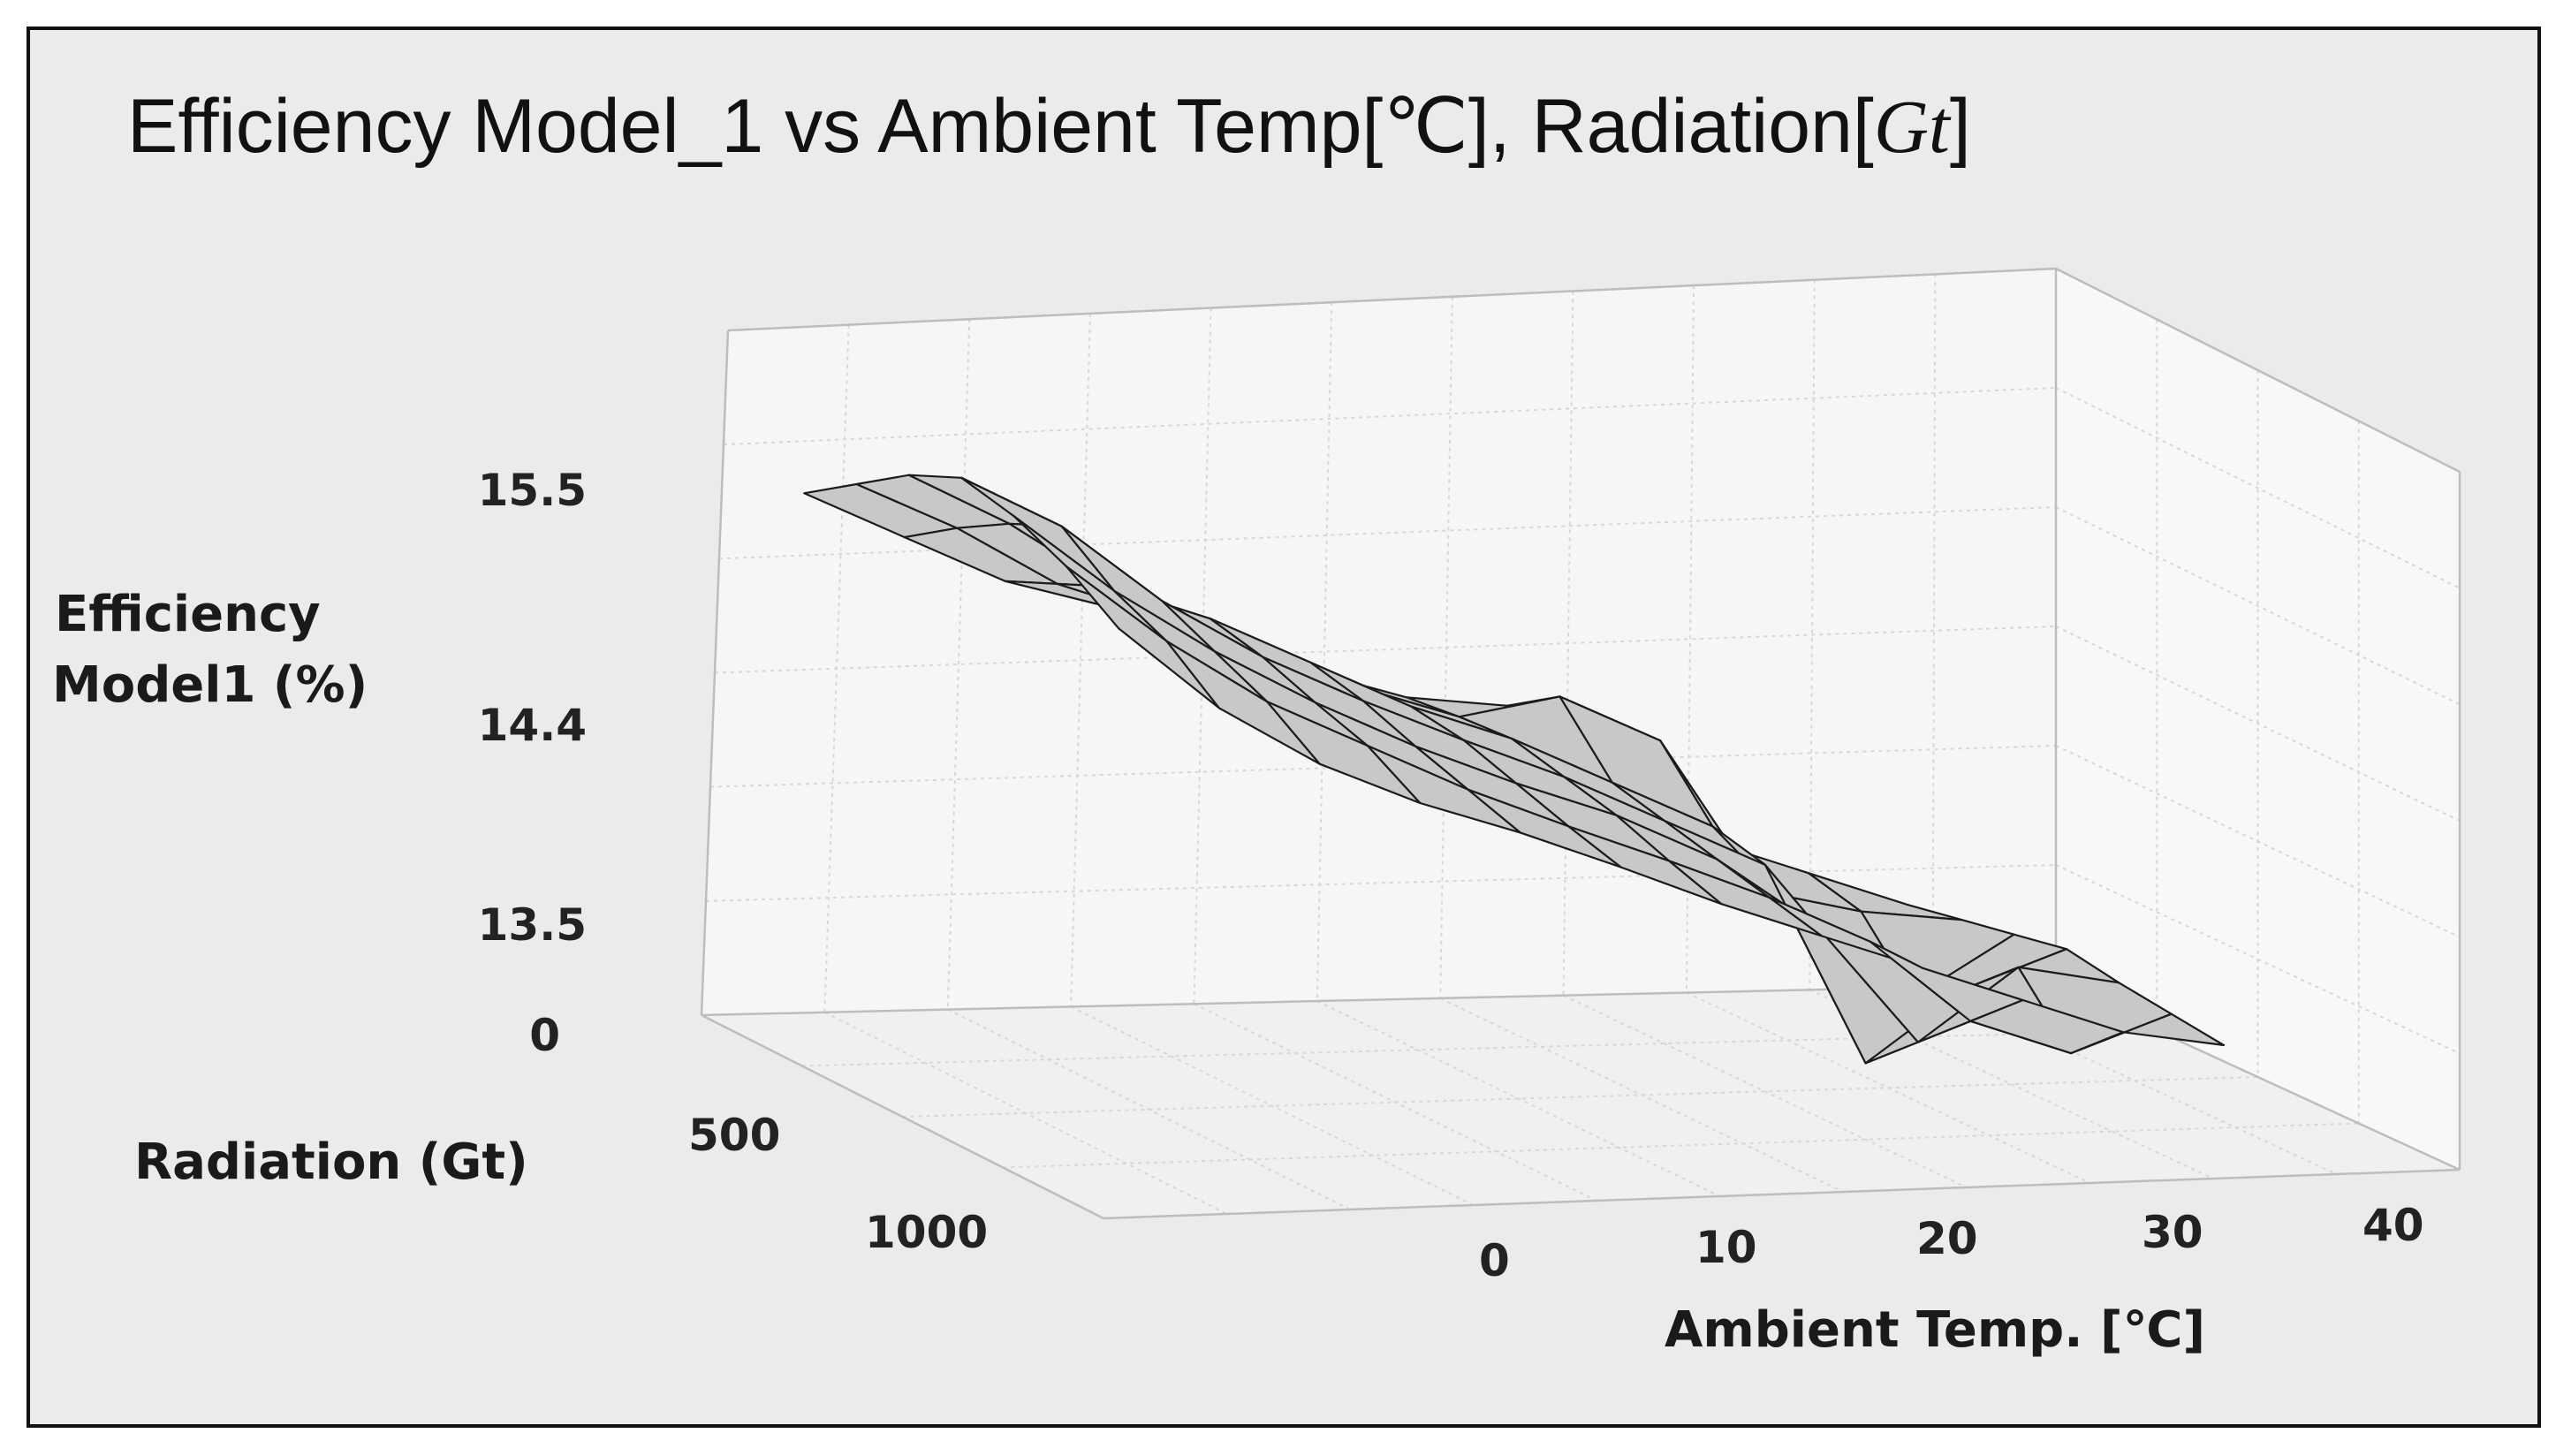 This screenshot has height=1456, width=2571. I want to click on y-tick-label: 1000, so click(926, 1233).